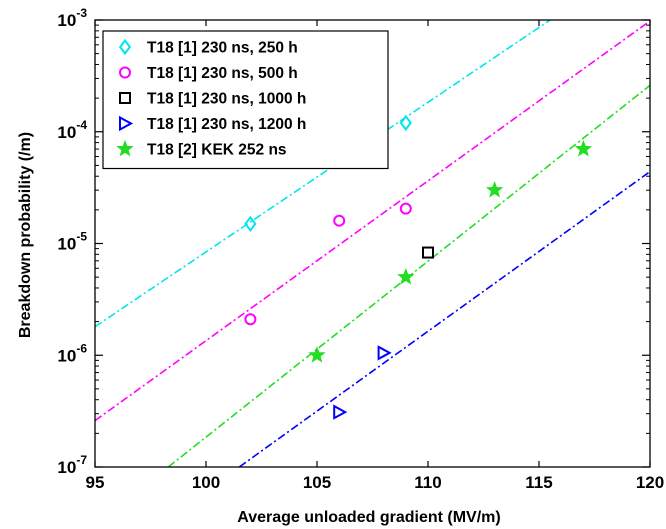 This screenshot has height=529, width=666. I want to click on y-axis-title: Breakdown probability (/m), so click(25, 235).